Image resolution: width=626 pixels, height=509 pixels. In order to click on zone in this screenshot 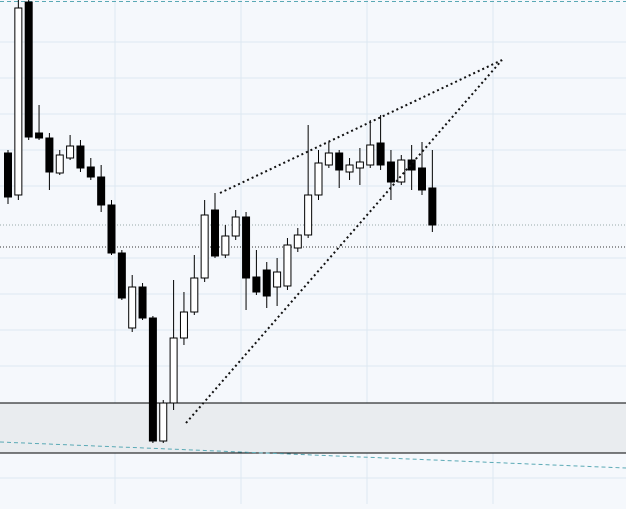, I will do `click(313, 428)`.